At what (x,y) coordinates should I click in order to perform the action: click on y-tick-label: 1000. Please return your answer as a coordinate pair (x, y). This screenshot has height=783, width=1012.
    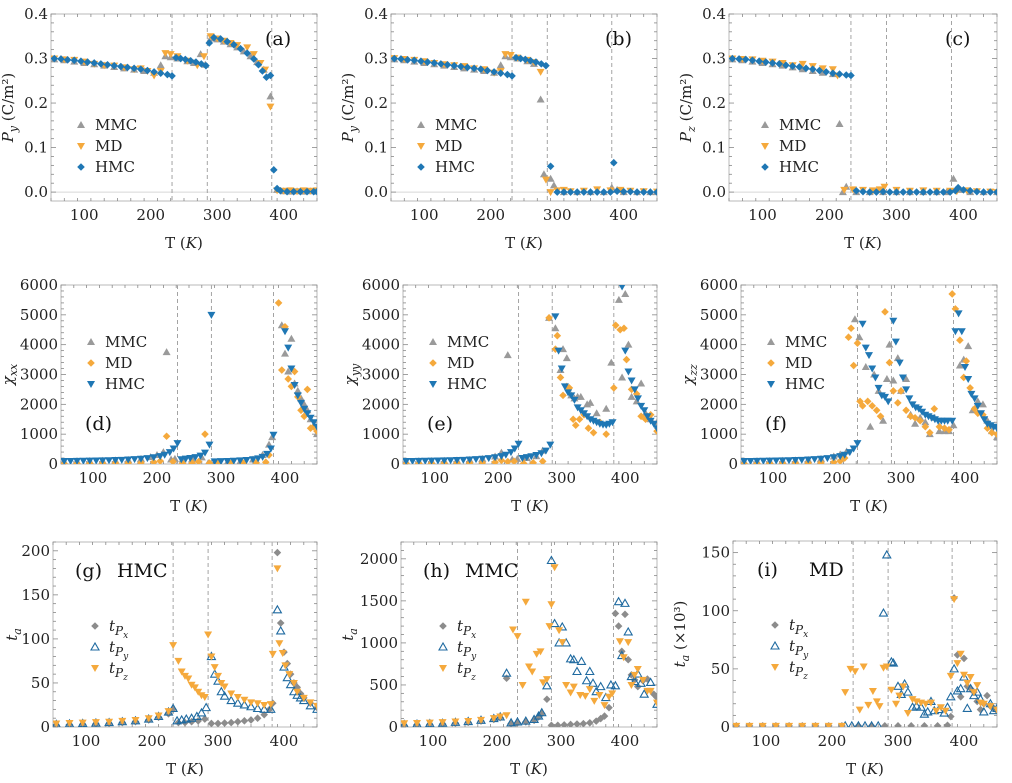
    Looking at the image, I should click on (379, 643).